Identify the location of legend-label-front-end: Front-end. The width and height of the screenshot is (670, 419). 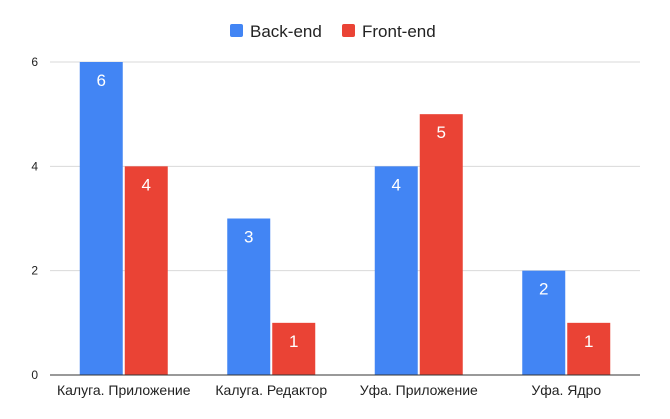
(399, 31).